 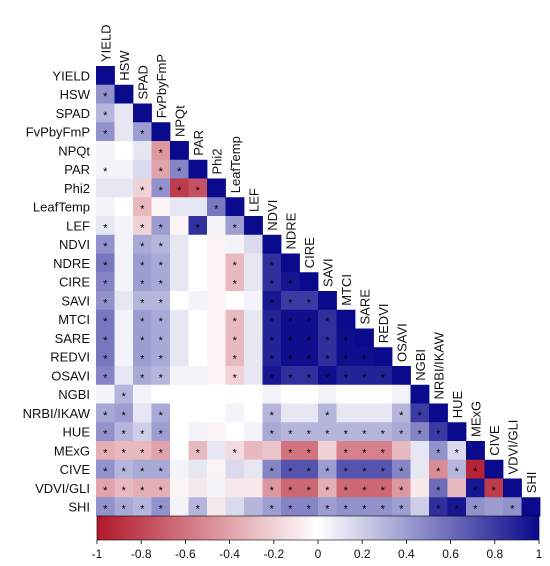 I want to click on cell-nrbi-ikaw-redvi, so click(x=383, y=413).